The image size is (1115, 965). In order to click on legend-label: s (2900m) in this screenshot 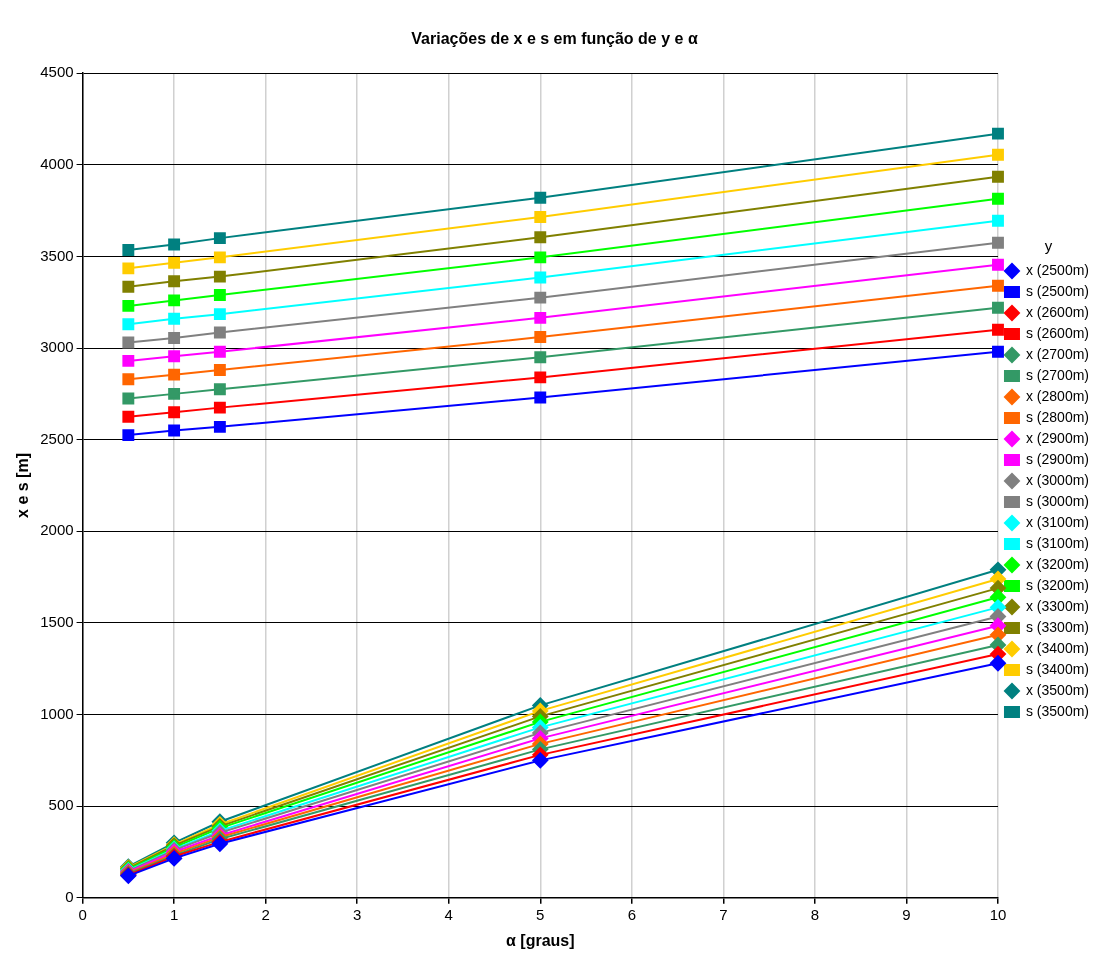, I will do `click(1057, 458)`.